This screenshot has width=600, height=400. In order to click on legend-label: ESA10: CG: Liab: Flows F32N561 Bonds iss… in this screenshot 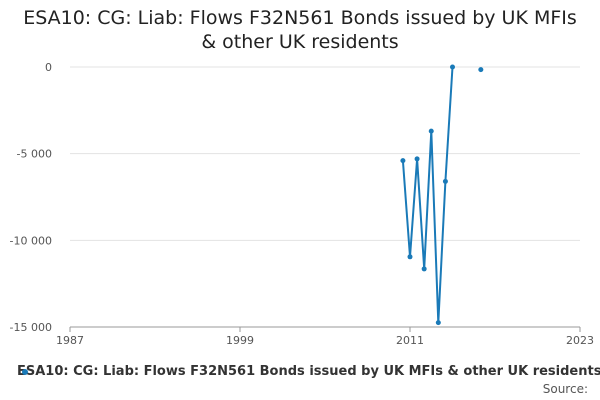, I will do `click(308, 371)`.